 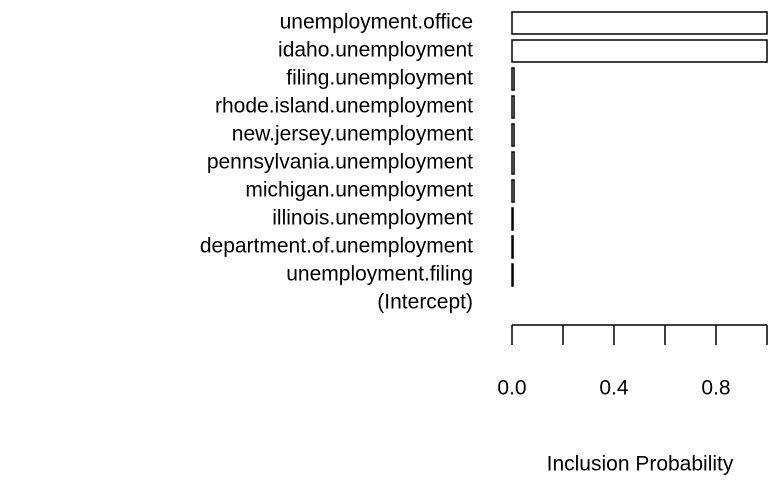 I want to click on y-tick-label: illinois.unemployment, so click(x=372, y=218).